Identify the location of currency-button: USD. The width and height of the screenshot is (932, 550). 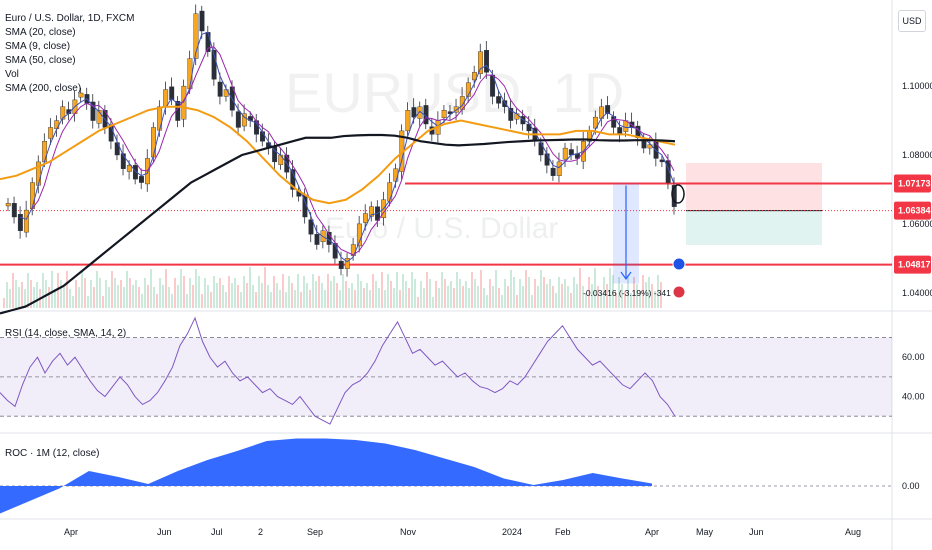
(912, 21).